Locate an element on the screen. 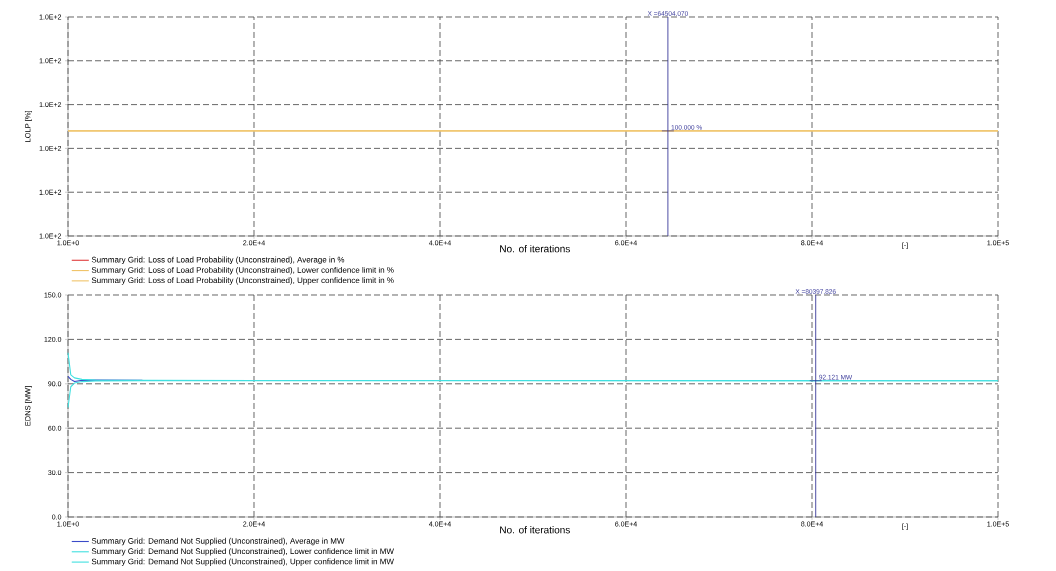  legend-label: Summary Grid: Loss of Load Probability (Unconstrained), Lower confidence limit in % is located at coordinates (242, 270).